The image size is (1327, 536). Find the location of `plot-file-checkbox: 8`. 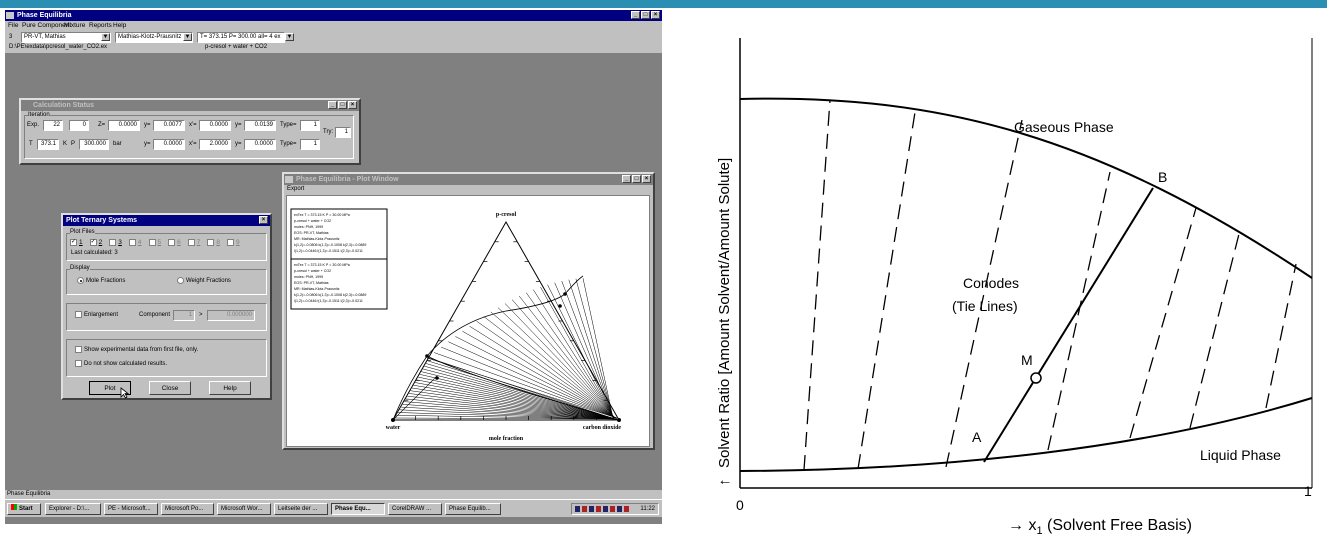

plot-file-checkbox: 8 is located at coordinates (213, 242).